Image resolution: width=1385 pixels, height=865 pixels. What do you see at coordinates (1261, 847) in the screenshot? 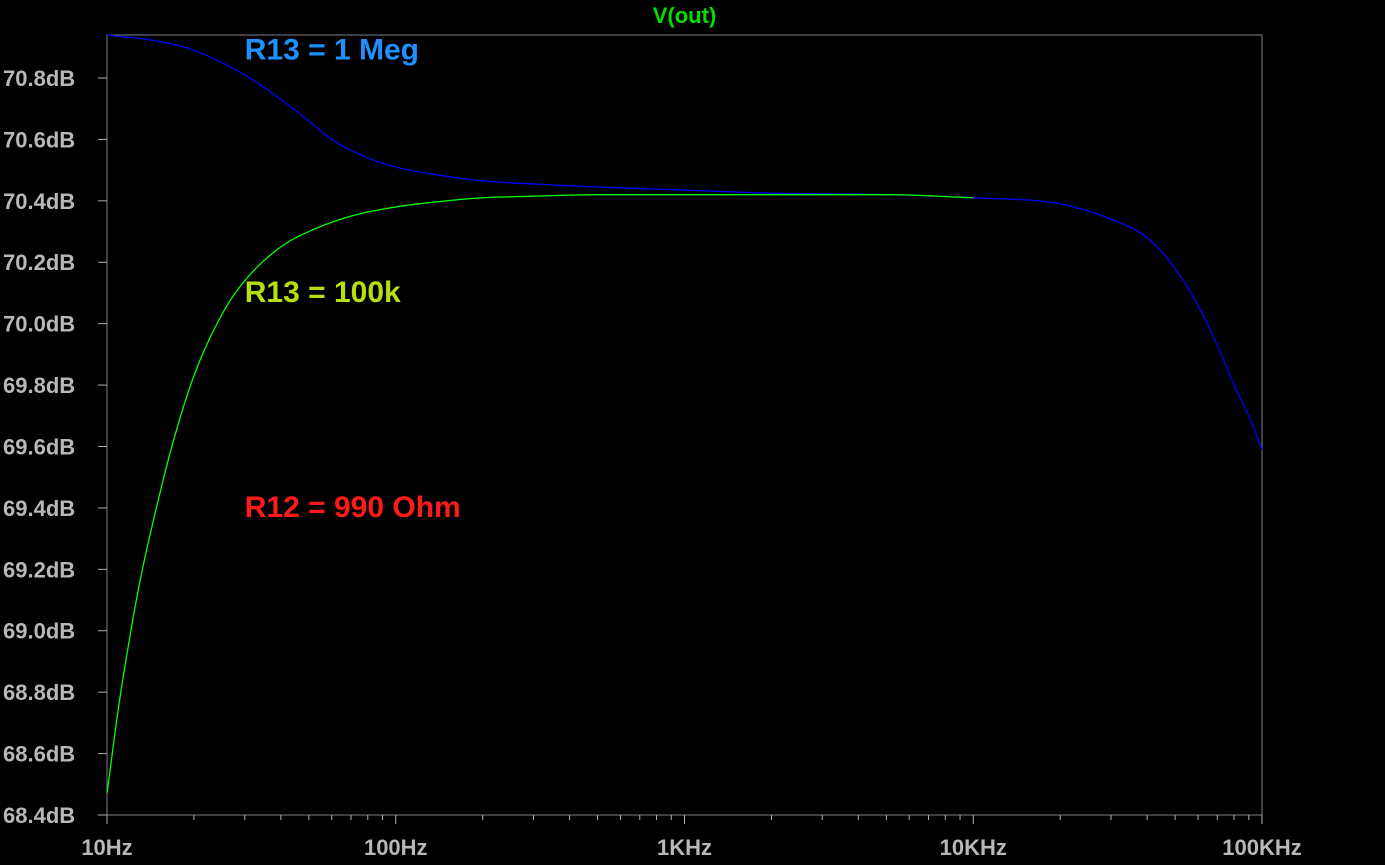
I see `x-tick-label: 100KHz` at bounding box center [1261, 847].